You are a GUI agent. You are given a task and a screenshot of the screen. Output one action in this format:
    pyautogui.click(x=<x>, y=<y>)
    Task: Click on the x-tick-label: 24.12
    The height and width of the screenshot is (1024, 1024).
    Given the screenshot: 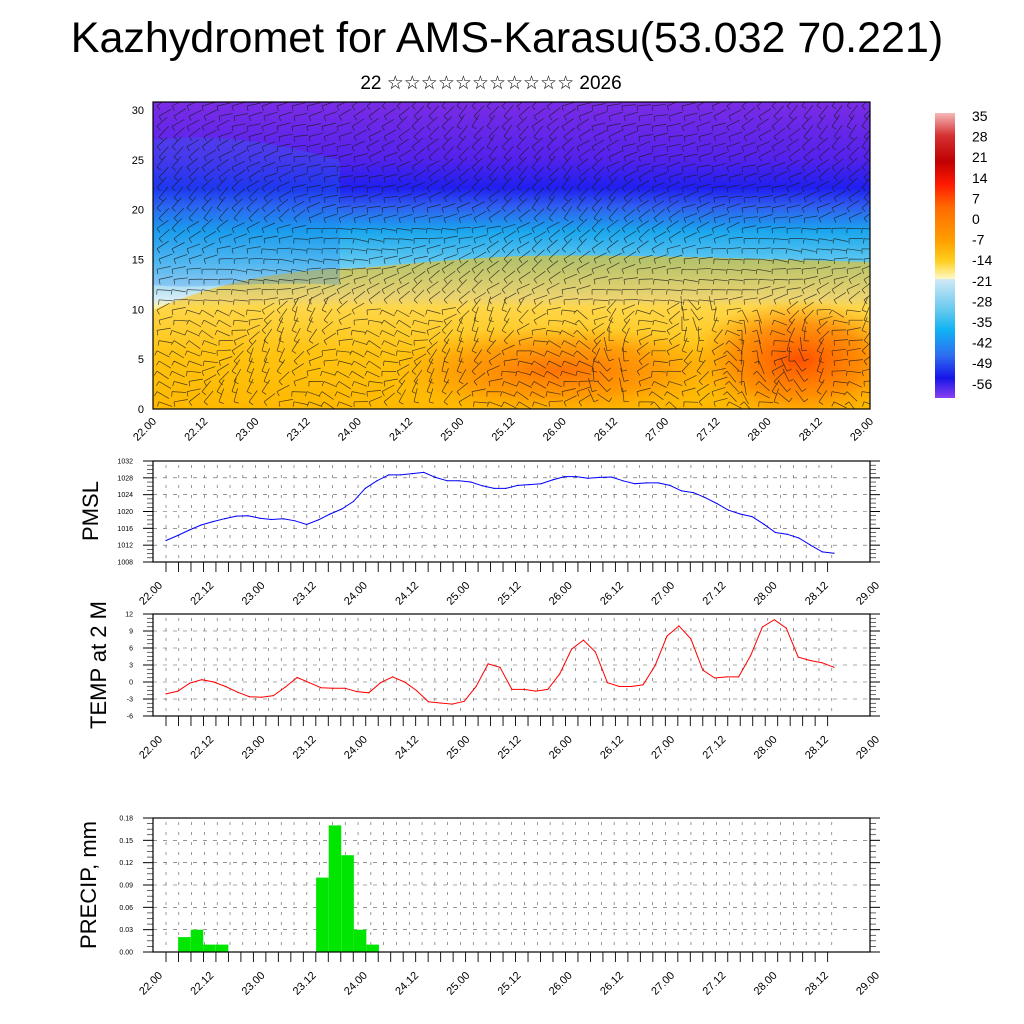 What is the action you would take?
    pyautogui.click(x=407, y=594)
    